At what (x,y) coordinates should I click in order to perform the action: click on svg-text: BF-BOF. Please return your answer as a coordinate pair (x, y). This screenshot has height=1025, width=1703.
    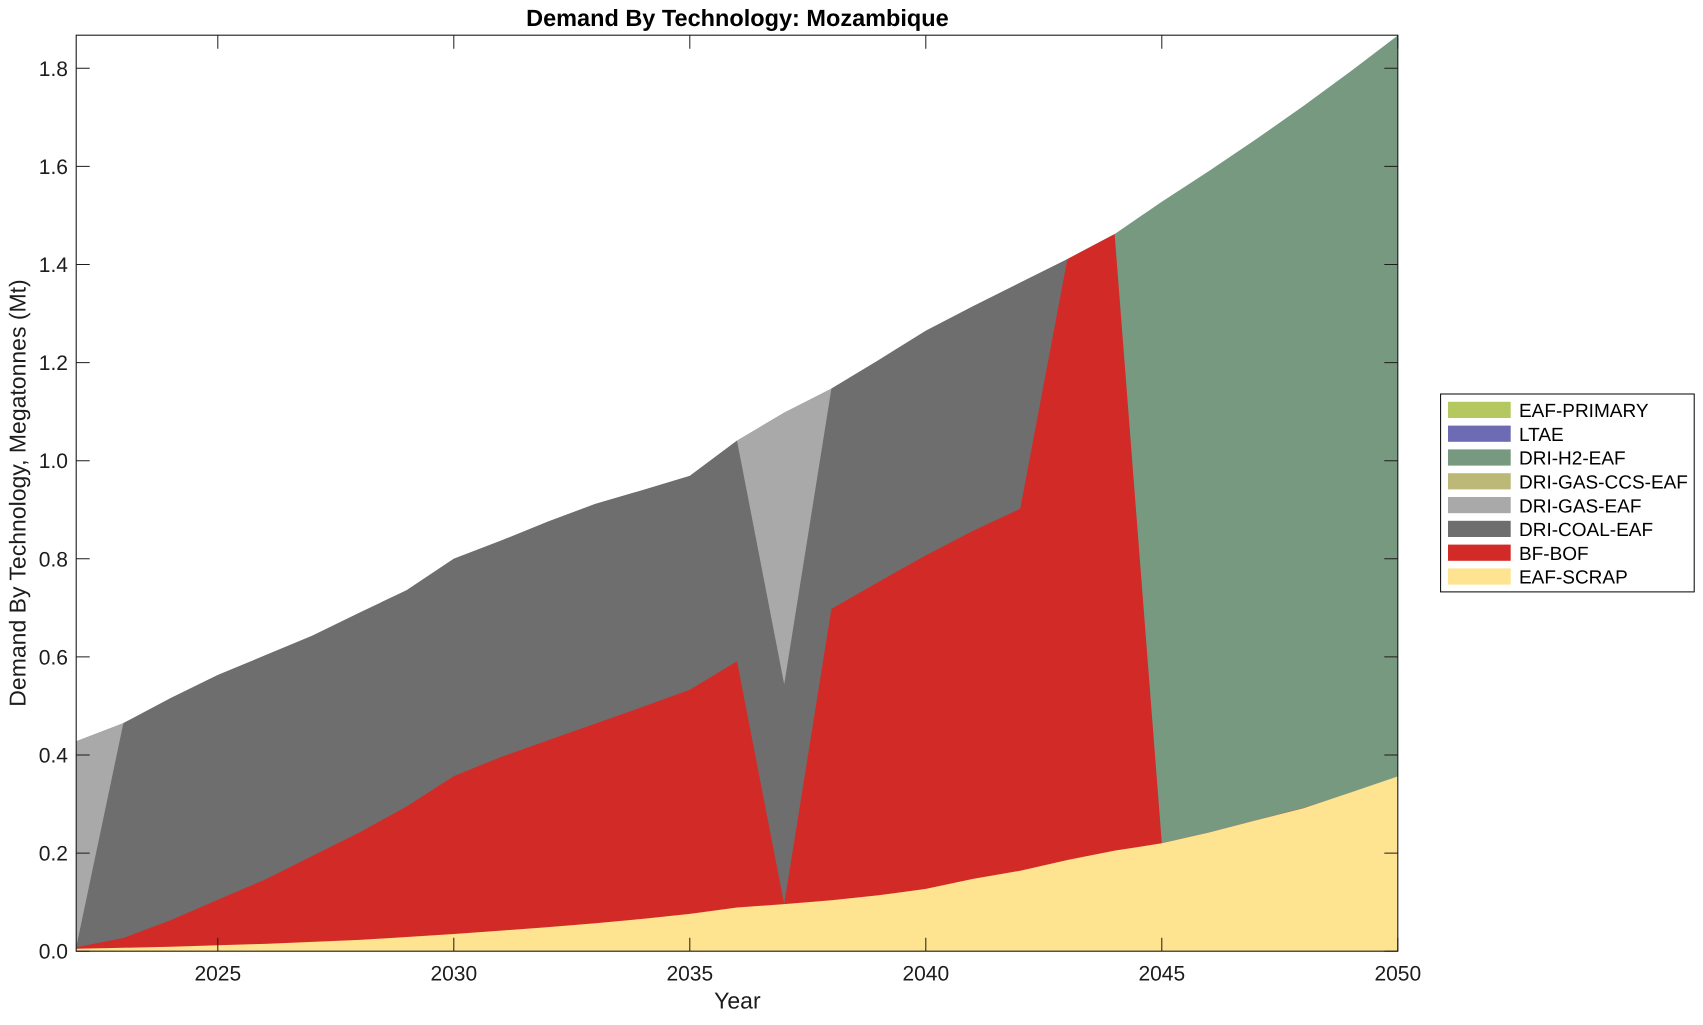
    Looking at the image, I should click on (1554, 554).